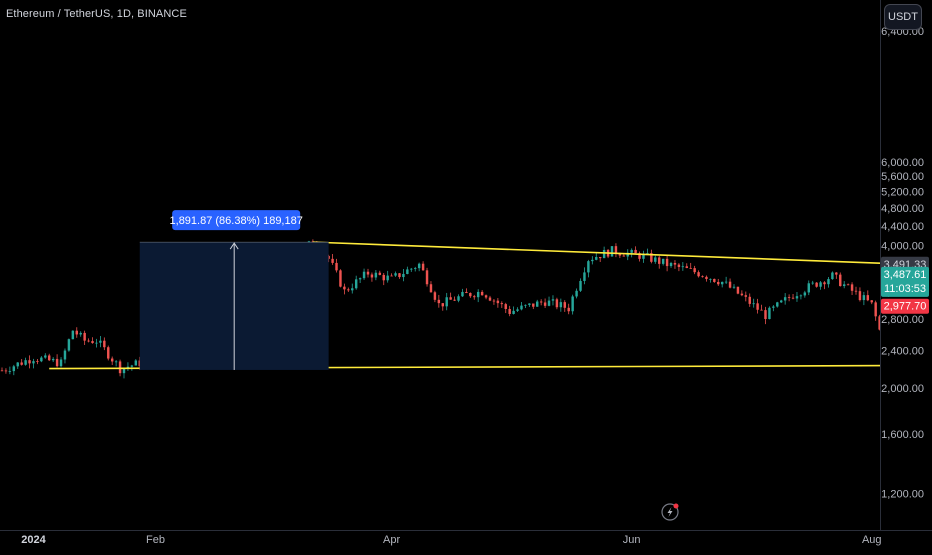  Describe the element at coordinates (902, 352) in the screenshot. I see `y-tick-label: 2,400.00` at that location.